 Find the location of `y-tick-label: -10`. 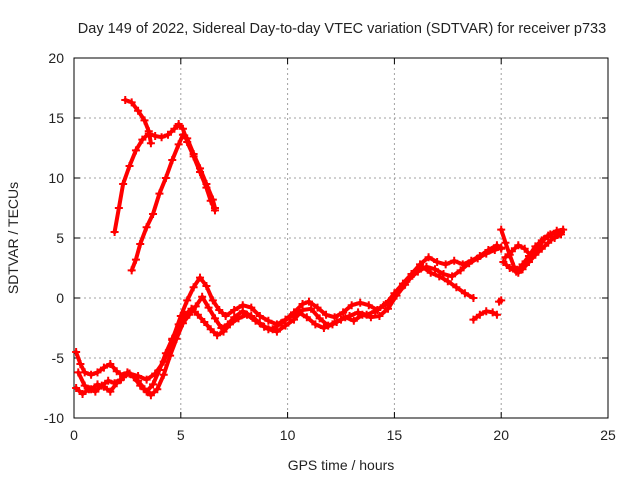

y-tick-label: -10 is located at coordinates (54, 418).